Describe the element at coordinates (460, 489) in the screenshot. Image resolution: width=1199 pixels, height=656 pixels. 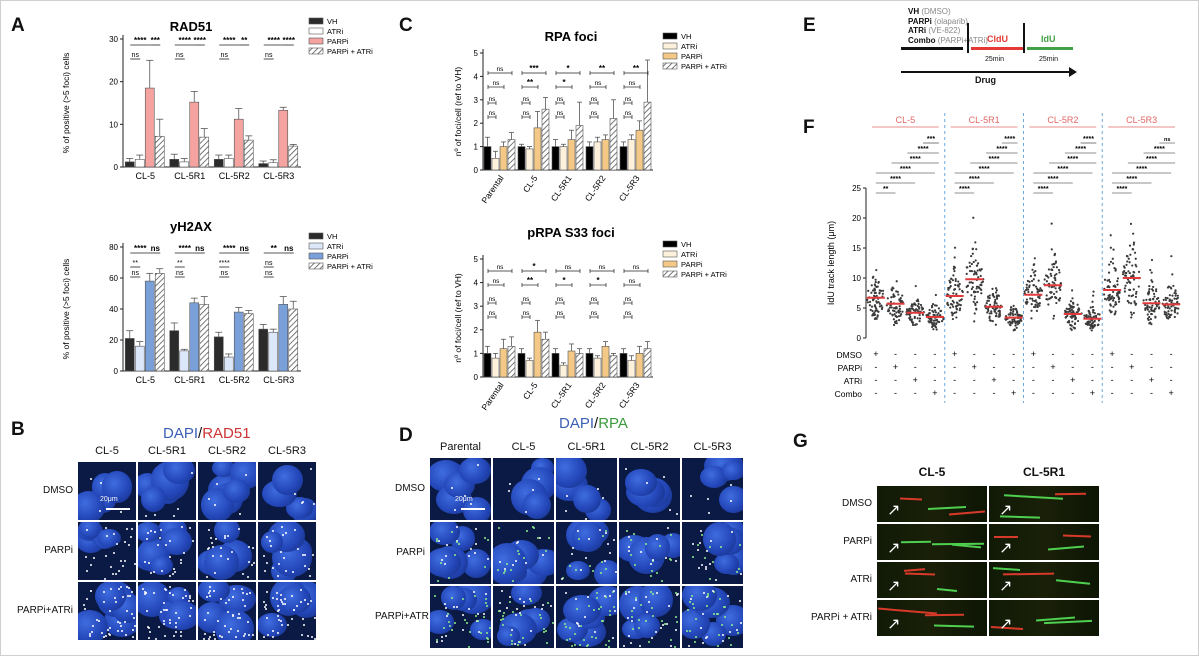
I see `micrograph-tile: 20μm` at that location.